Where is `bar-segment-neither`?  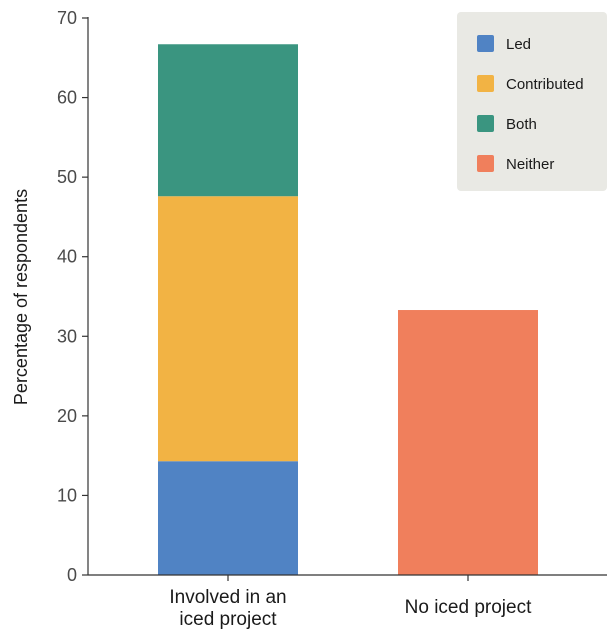
bar-segment-neither is located at coordinates (468, 442).